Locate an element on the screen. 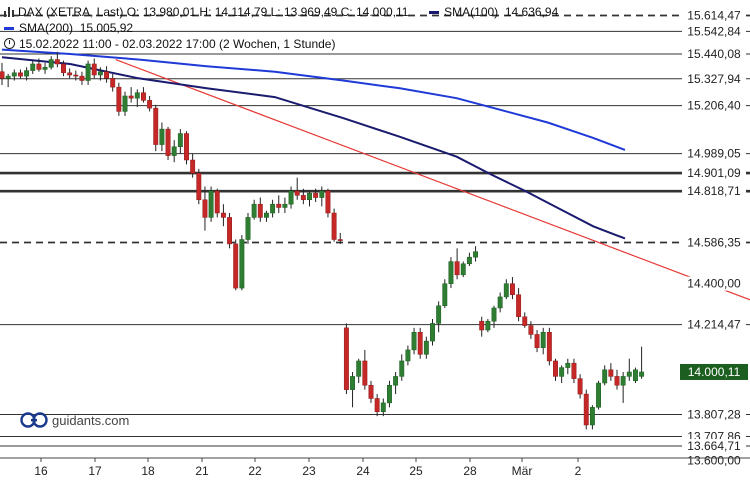 This screenshot has width=750, height=480. price-label: 15.327,94 is located at coordinates (714, 79).